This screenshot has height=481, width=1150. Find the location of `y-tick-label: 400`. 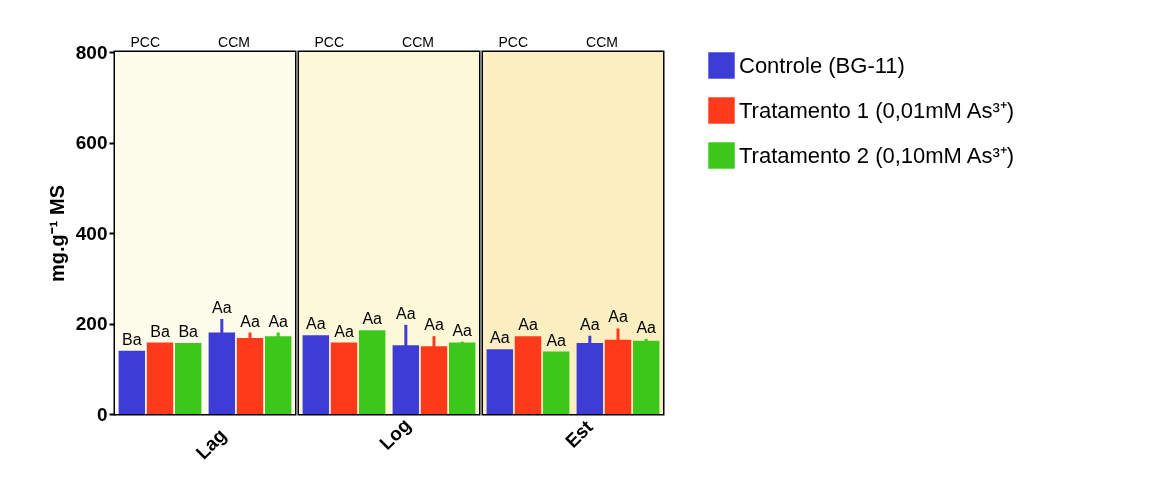

y-tick-label: 400 is located at coordinates (91, 233).